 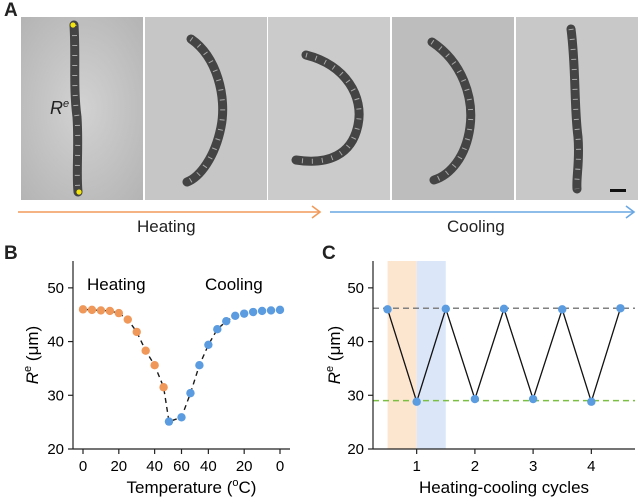 What do you see at coordinates (327, 212) in the screenshot?
I see `process-arrows` at bounding box center [327, 212].